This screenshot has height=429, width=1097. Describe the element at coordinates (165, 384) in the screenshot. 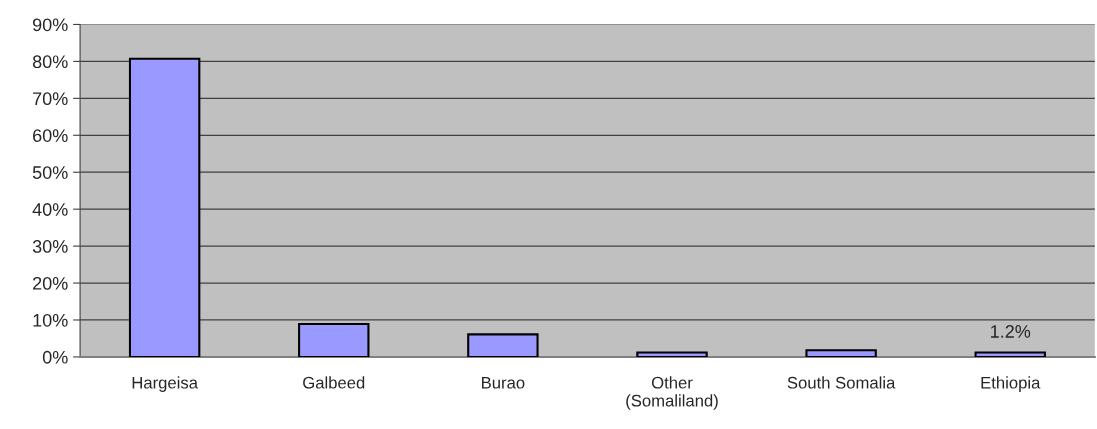

I see `x-tick-label: Hargeisa` at that location.